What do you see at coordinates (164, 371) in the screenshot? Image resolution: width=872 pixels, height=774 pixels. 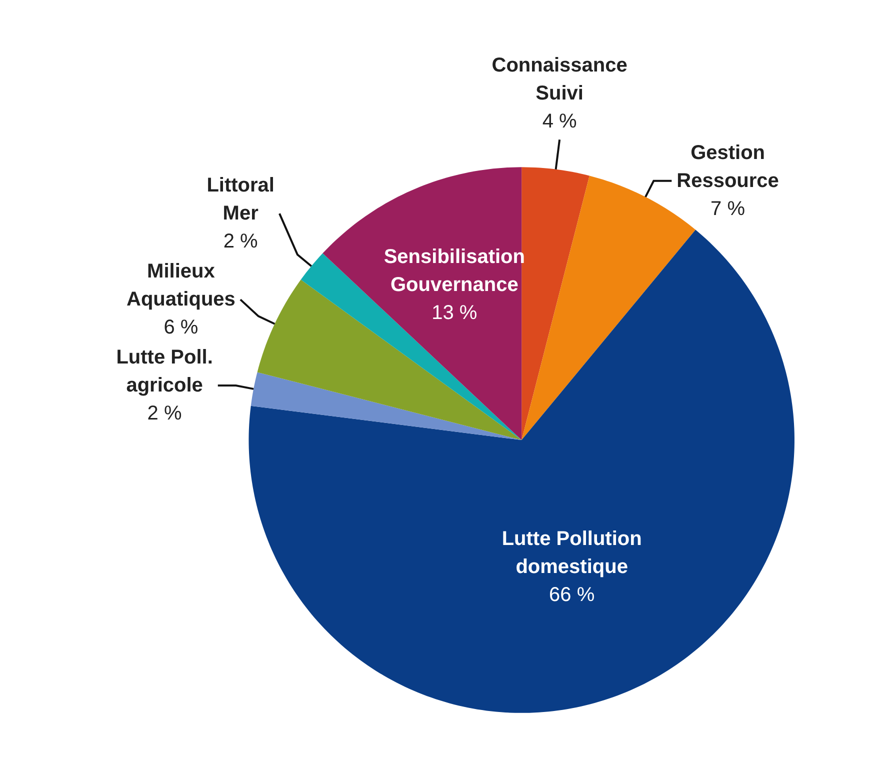 I see `slice-label: Lutte Poll. agricole` at bounding box center [164, 371].